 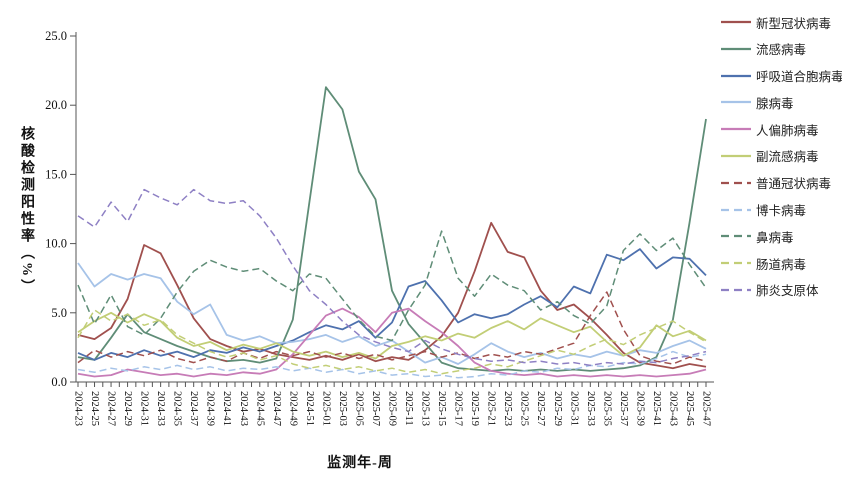 I want to click on x-tick-label: 2025-15, so click(x=441, y=408).